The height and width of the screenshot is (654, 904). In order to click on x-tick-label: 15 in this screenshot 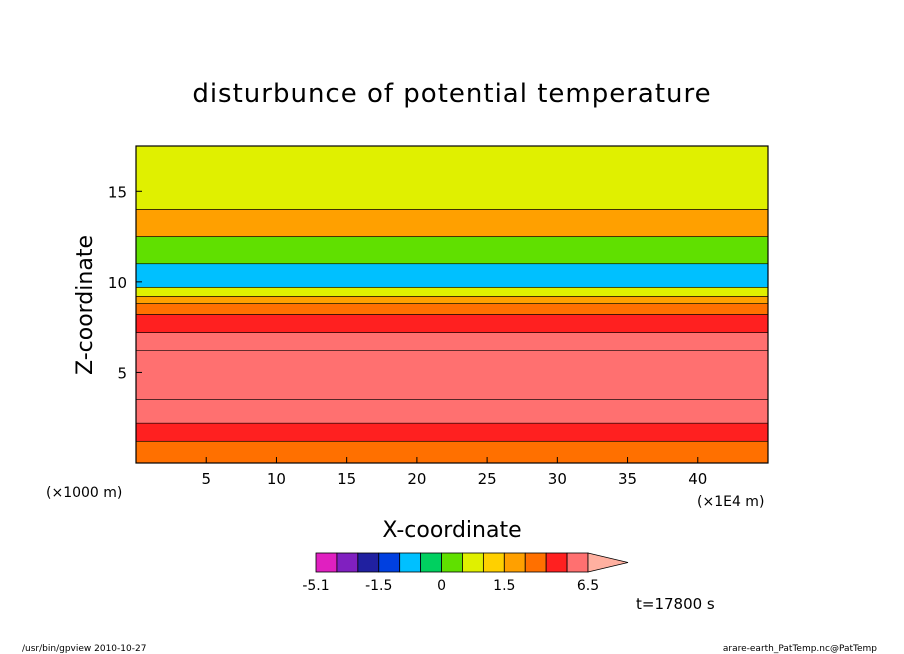, I will do `click(346, 479)`.